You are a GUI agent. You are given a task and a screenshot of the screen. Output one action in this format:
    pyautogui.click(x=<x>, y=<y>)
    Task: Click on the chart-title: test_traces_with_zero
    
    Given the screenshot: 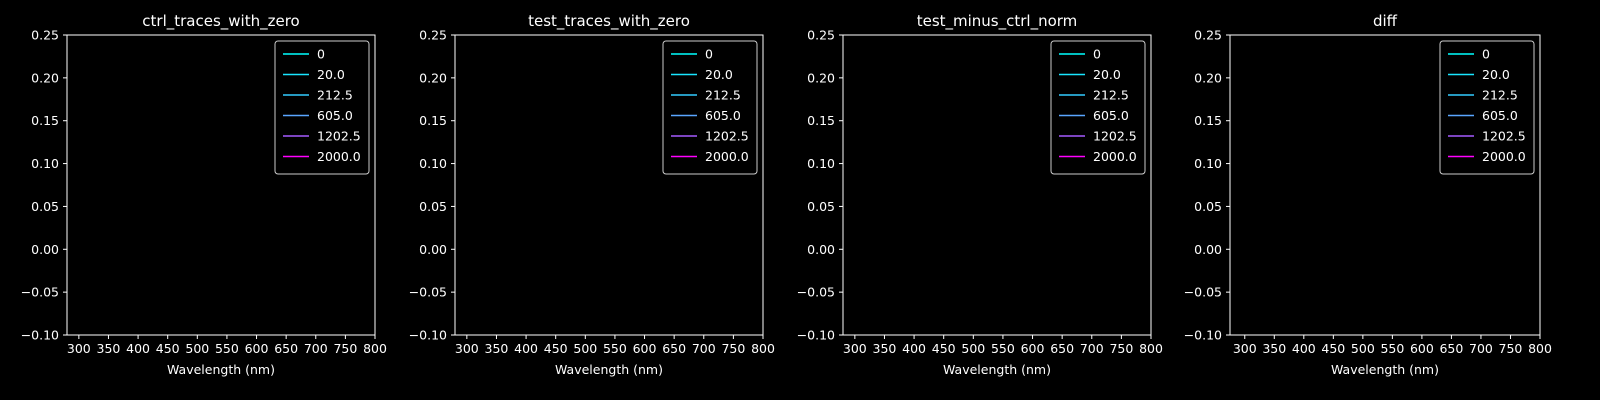 What is the action you would take?
    pyautogui.click(x=609, y=21)
    